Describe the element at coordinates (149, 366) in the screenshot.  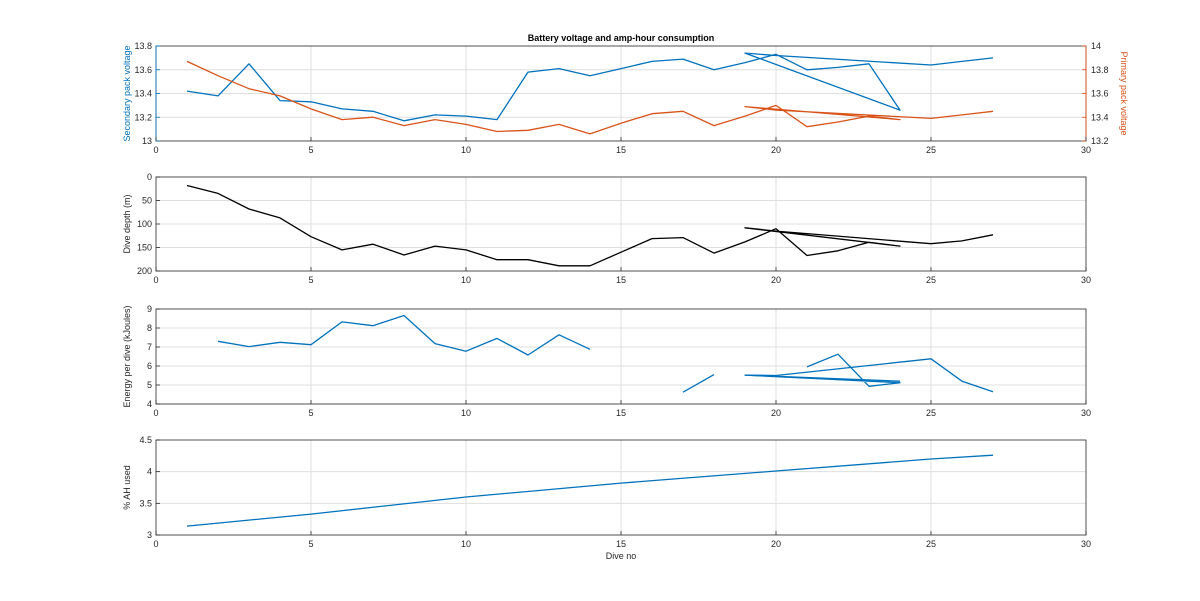
I see `y-tick-label: 6` at that location.